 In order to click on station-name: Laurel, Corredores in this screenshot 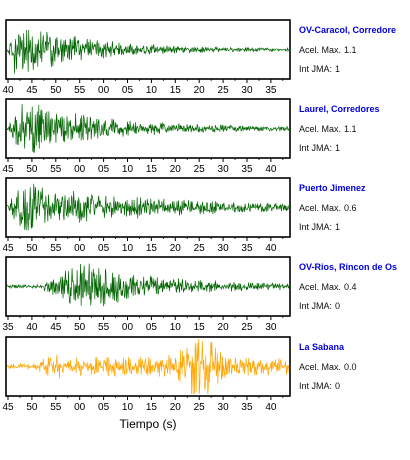, I will do `click(339, 109)`.